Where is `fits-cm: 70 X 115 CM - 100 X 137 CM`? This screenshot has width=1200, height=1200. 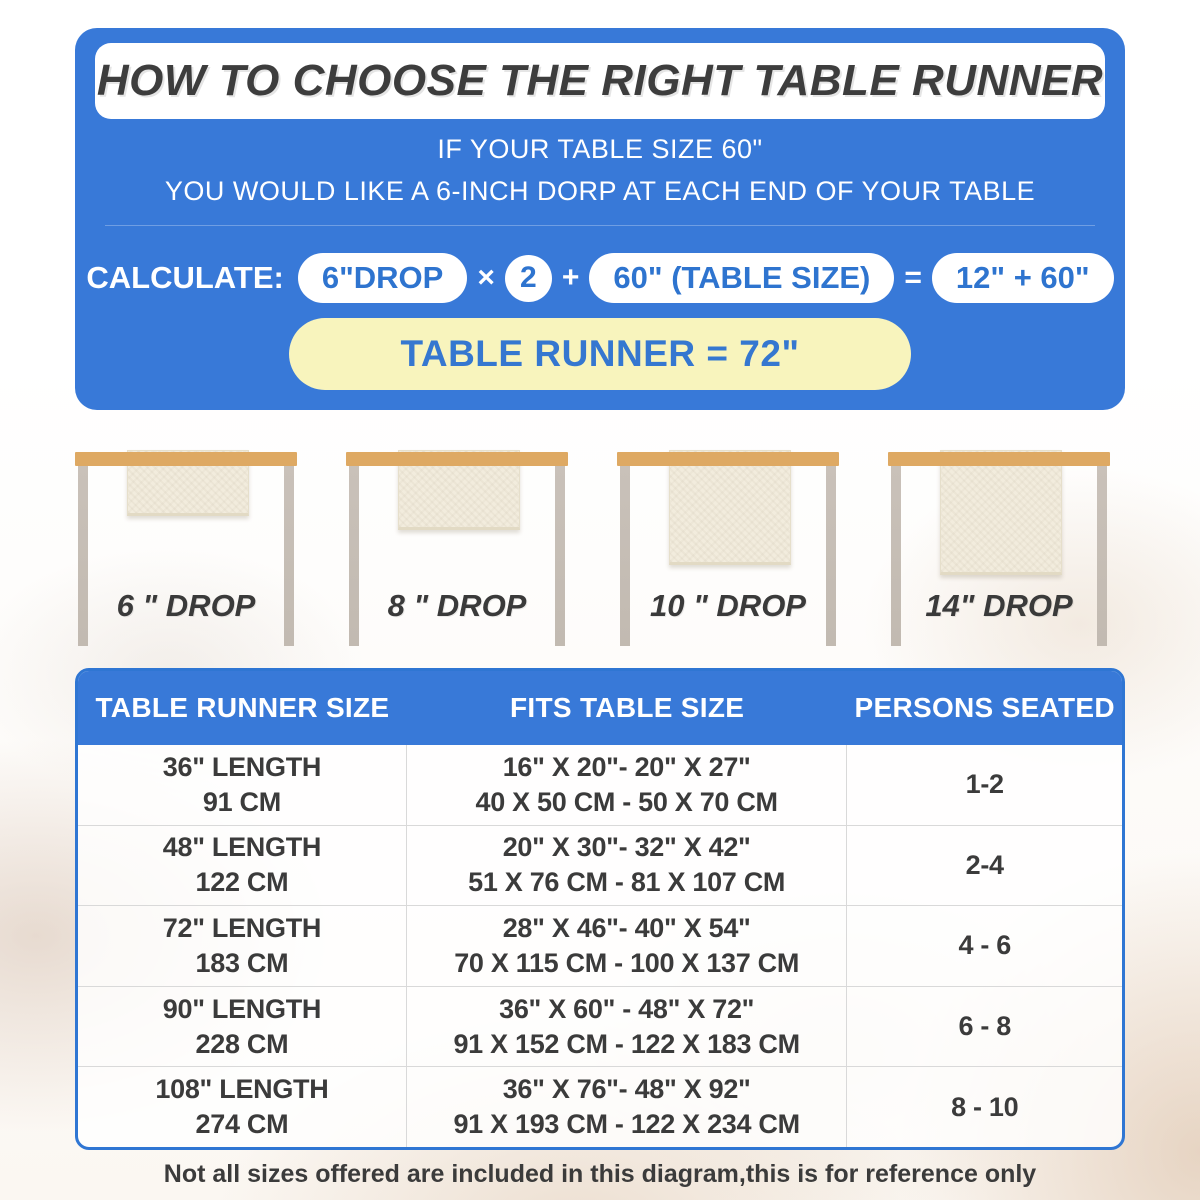
fits-cm: 70 X 115 CM - 100 X 137 CM is located at coordinates (627, 962).